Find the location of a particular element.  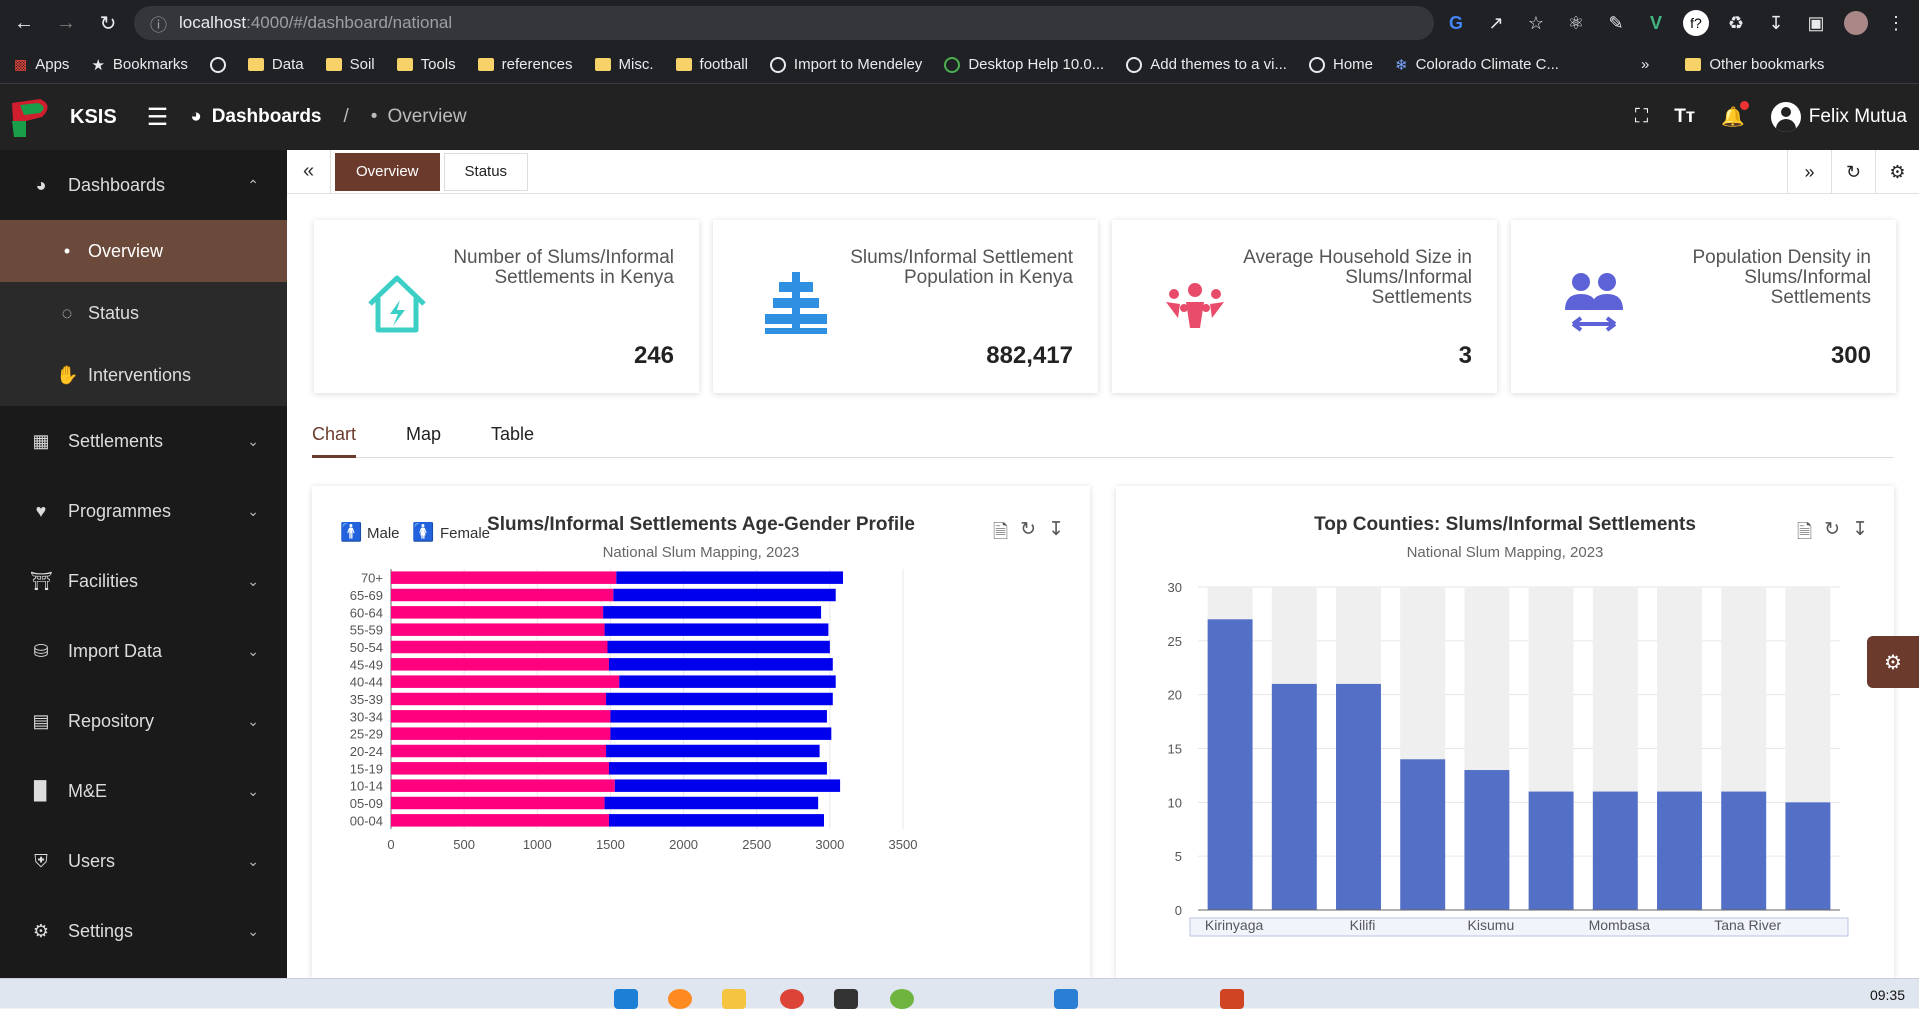

chrome-icon is located at coordinates (792, 999).